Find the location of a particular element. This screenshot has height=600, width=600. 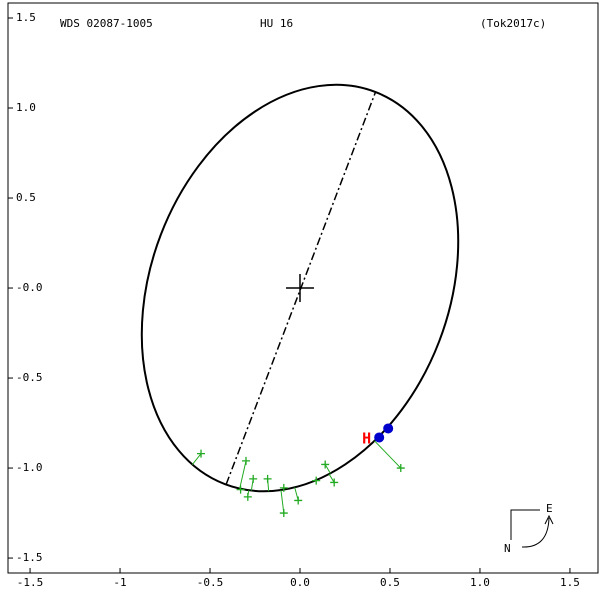

compass-arrowhead is located at coordinates (549, 519).